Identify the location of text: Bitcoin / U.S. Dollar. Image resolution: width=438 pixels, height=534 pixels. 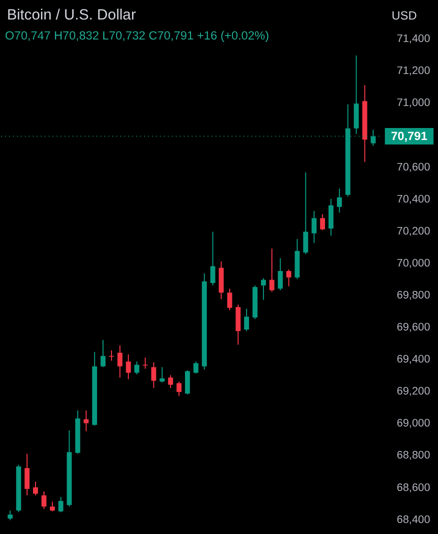
(71, 16).